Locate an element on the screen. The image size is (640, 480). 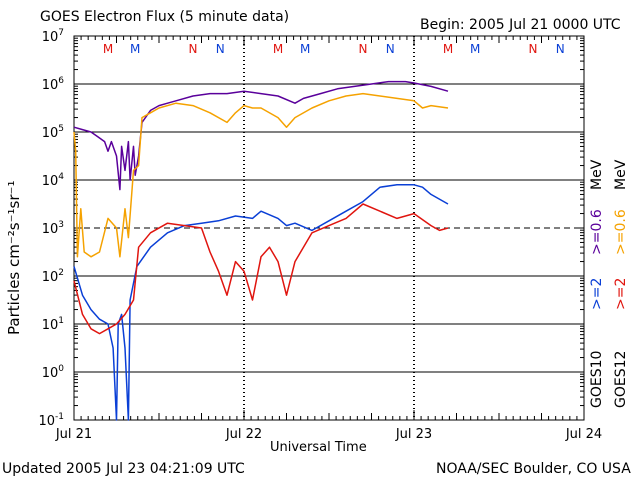
y-tick-label: 10⁵ is located at coordinates (53, 132).